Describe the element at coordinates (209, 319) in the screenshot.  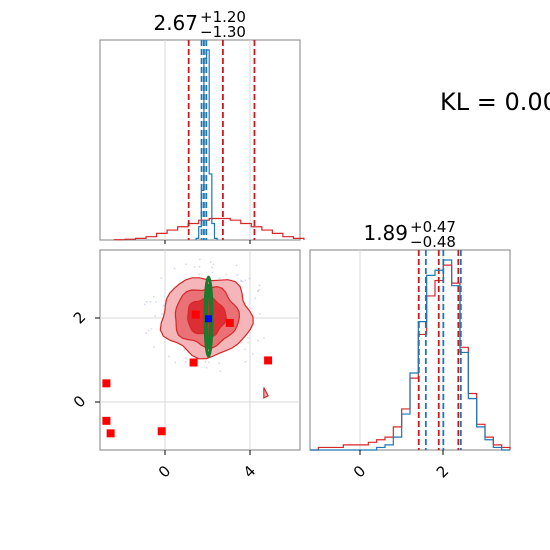
I see `blue-square-marker` at that location.